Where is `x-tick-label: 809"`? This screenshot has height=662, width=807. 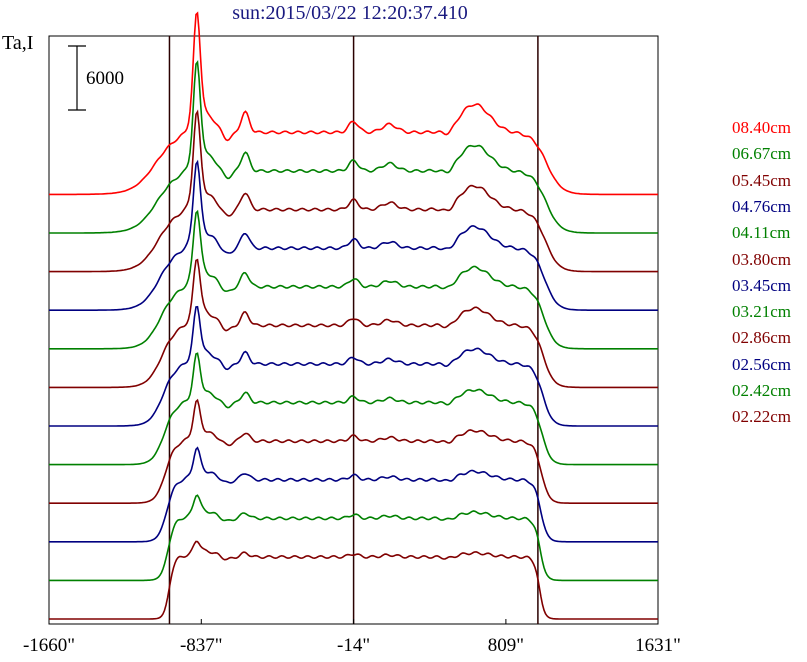
x-tick-label: 809" is located at coordinates (506, 645).